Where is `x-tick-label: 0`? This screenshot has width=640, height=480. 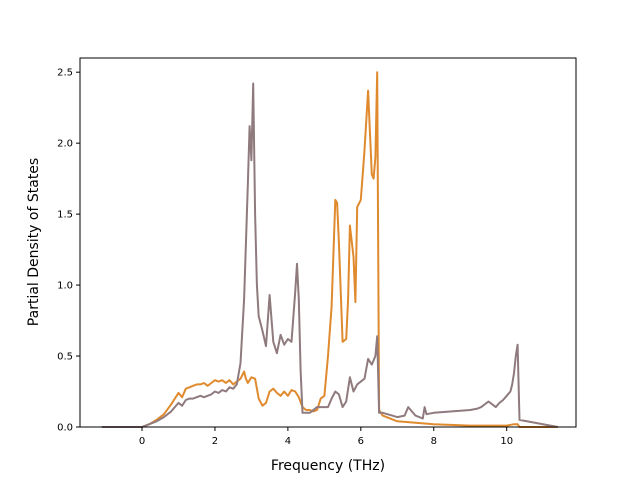 x-tick-label: 0 is located at coordinates (142, 441).